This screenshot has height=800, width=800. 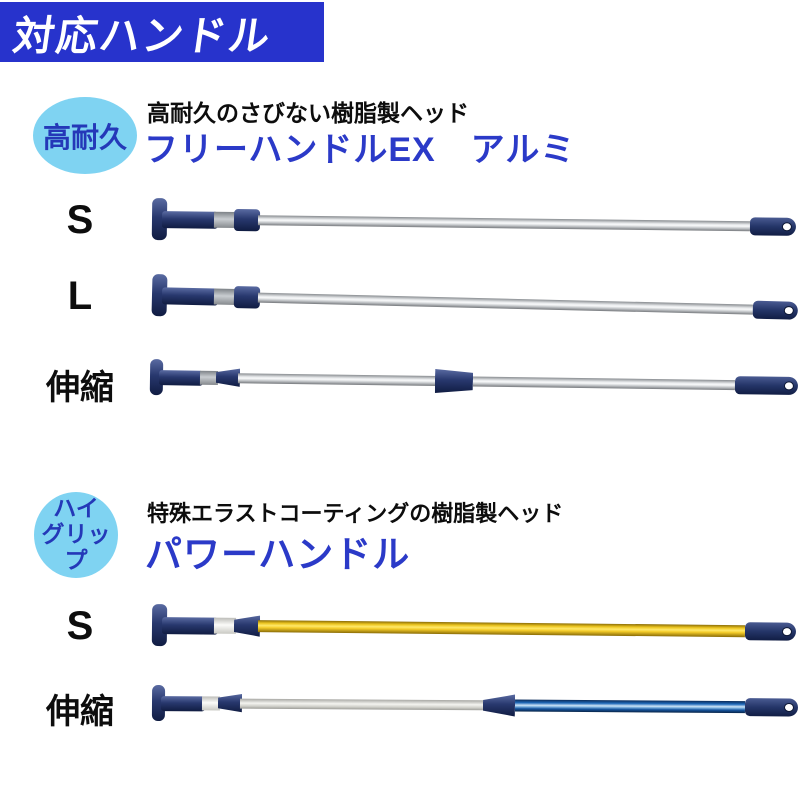 I want to click on section-banner: 対応ハンドル, so click(x=162, y=32).